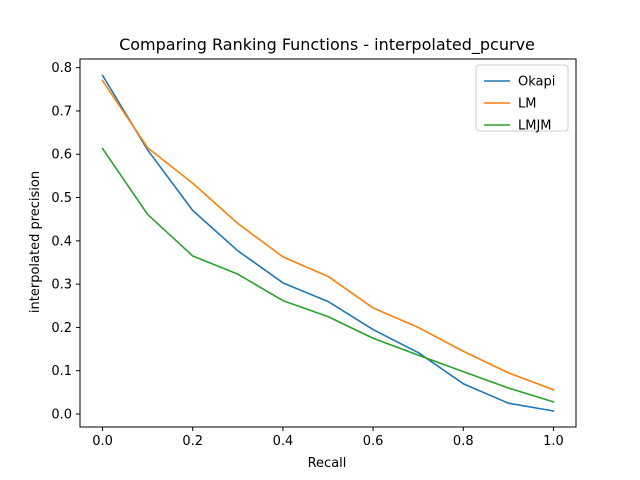 This screenshot has height=480, width=640. Describe the element at coordinates (192, 441) in the screenshot. I see `x-tick-label: 0.2` at that location.